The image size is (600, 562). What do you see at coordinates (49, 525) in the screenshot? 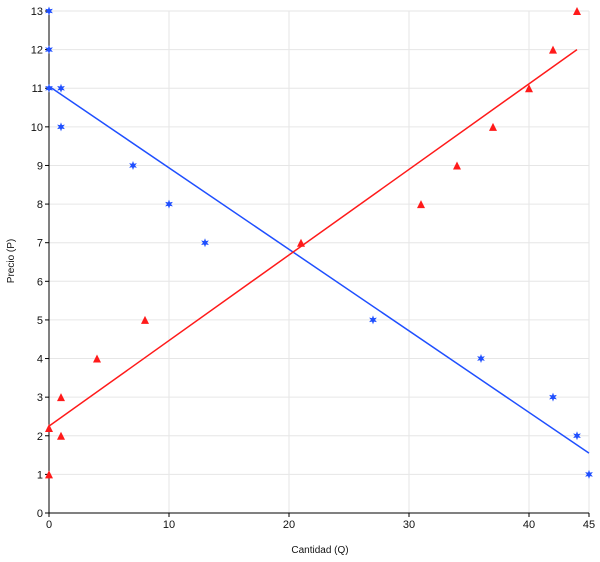
I see `x-tick-label: 0` at bounding box center [49, 525].